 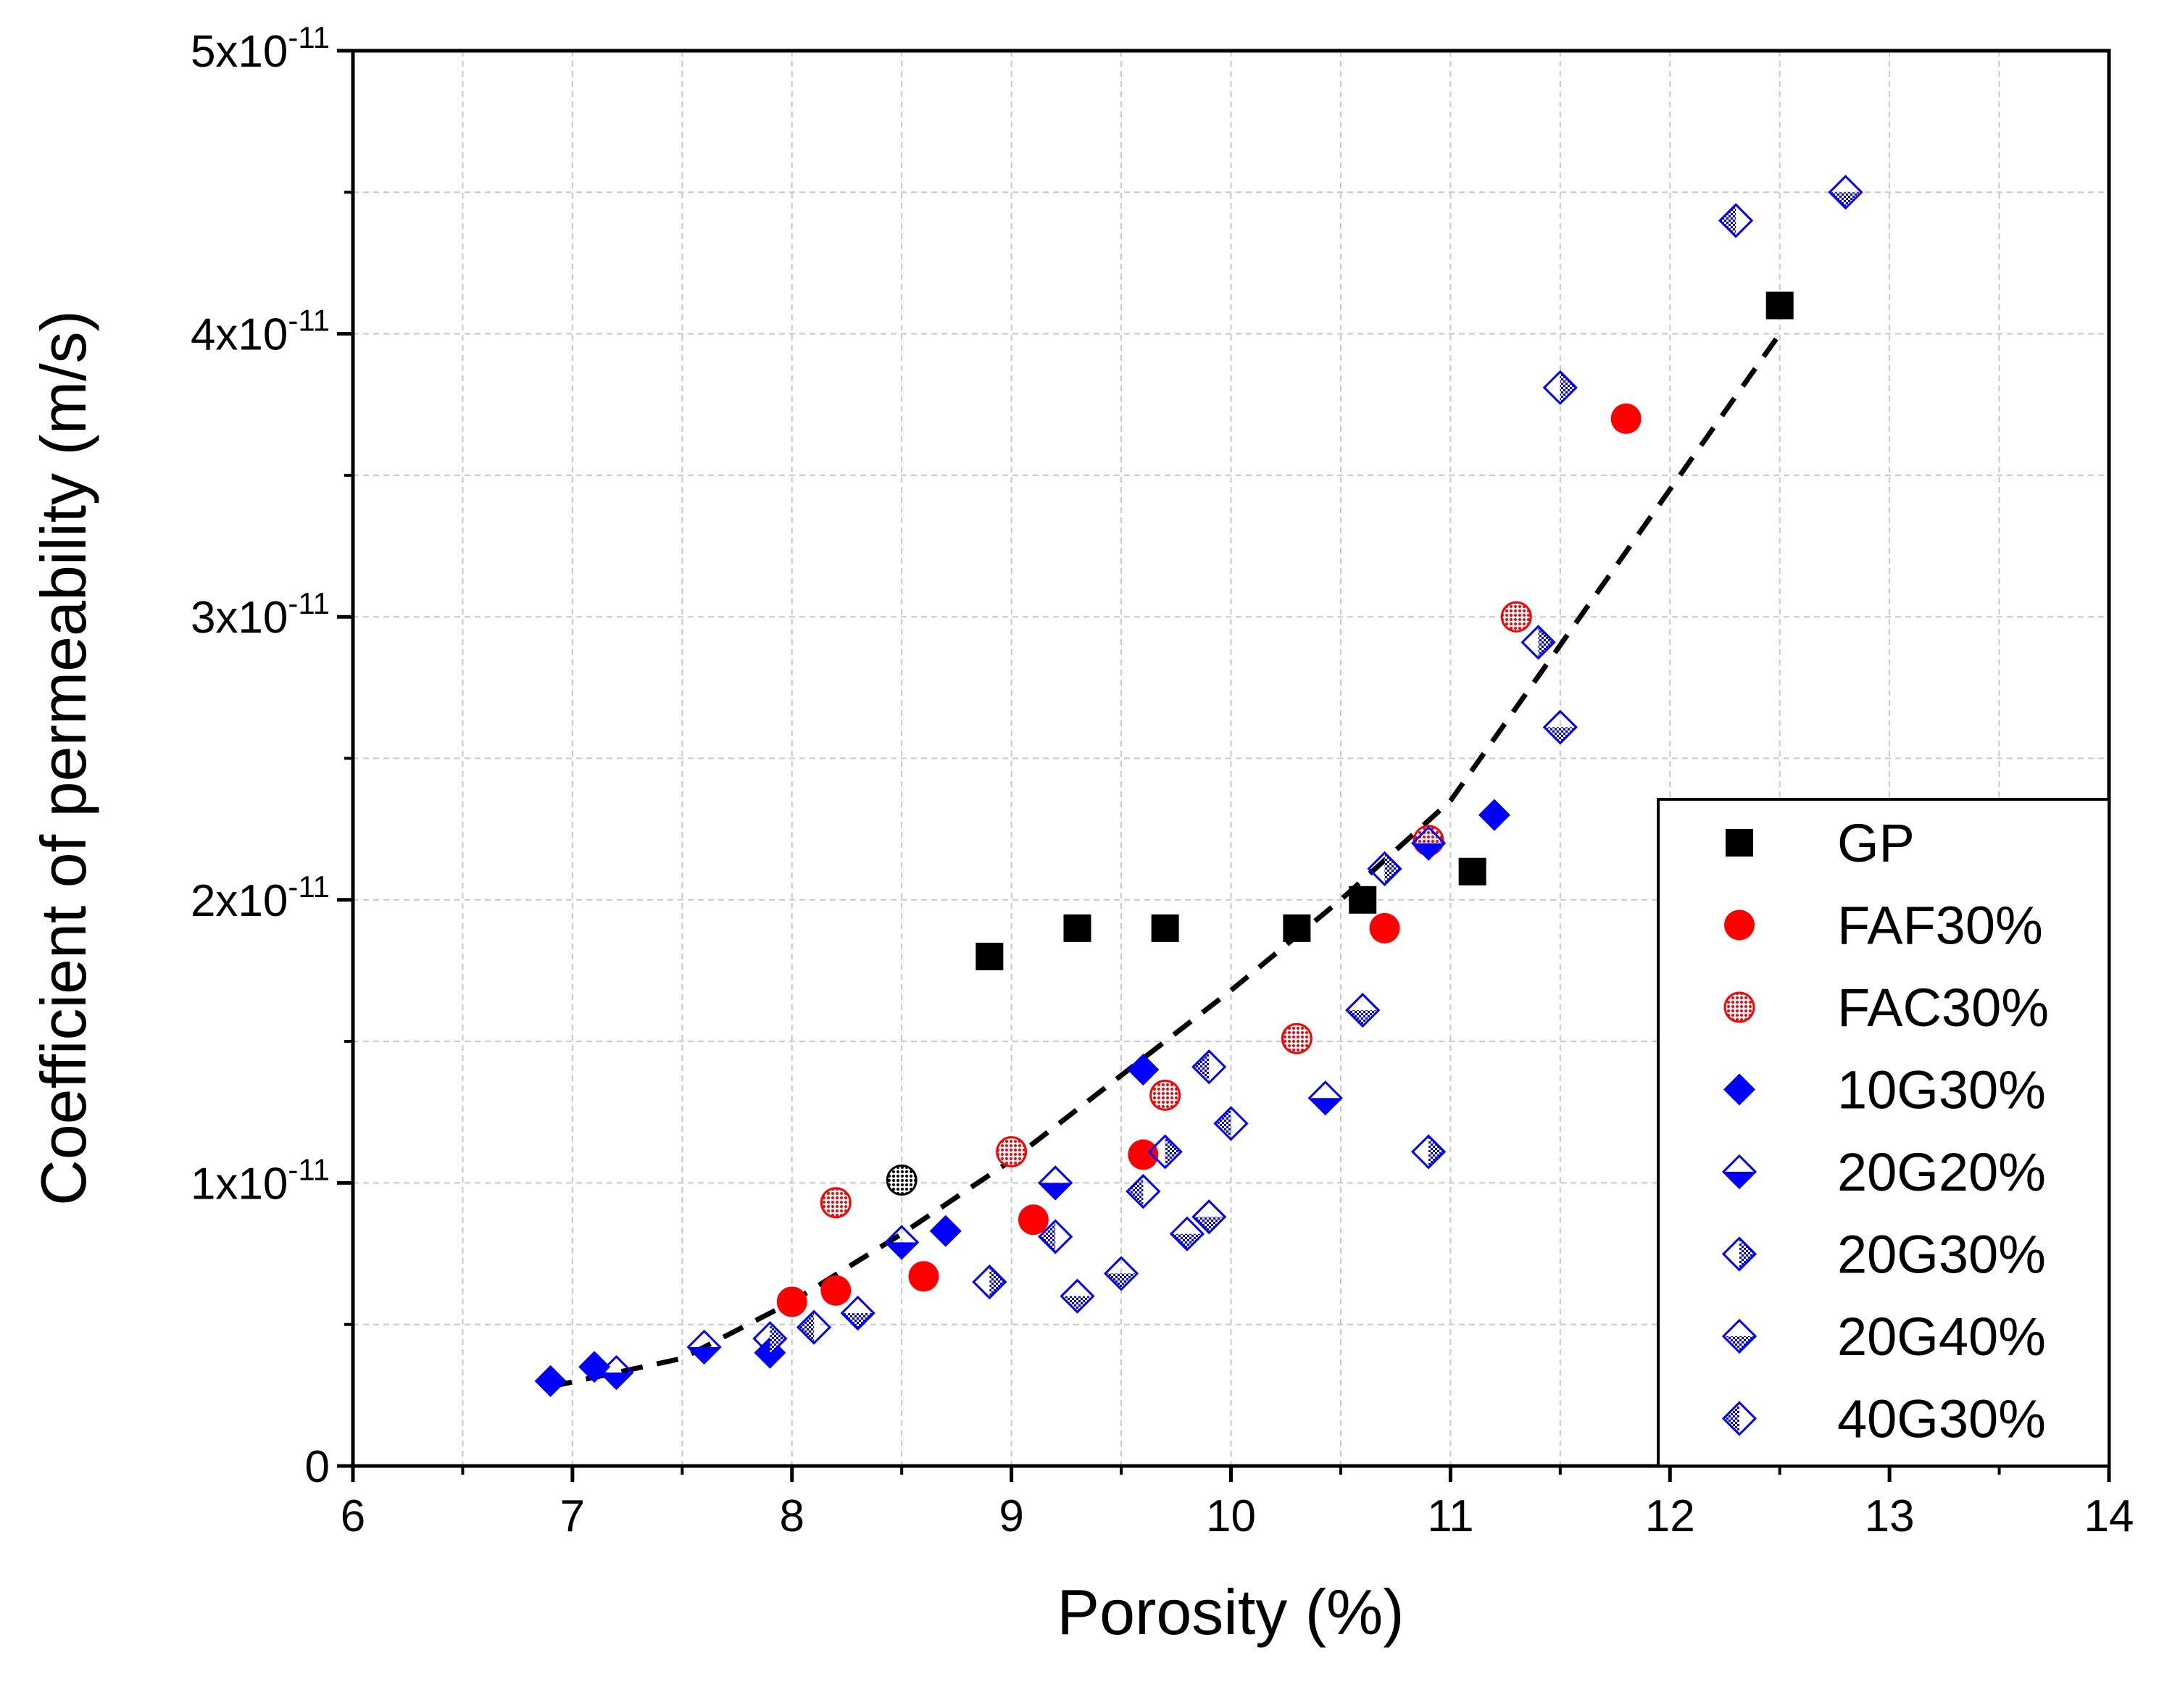 What do you see at coordinates (1940, 926) in the screenshot?
I see `legend-label: FAF30%` at bounding box center [1940, 926].